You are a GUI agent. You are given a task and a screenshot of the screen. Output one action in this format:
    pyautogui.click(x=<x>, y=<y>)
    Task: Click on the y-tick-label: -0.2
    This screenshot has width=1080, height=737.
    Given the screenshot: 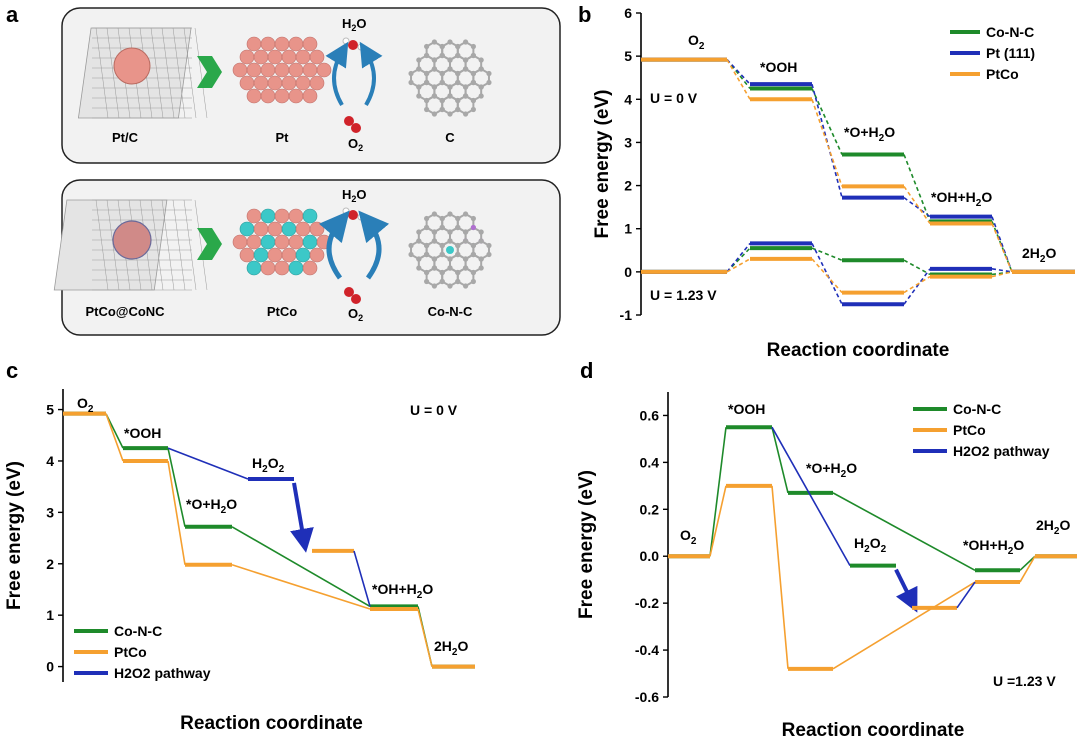 What is the action you would take?
    pyautogui.click(x=647, y=603)
    